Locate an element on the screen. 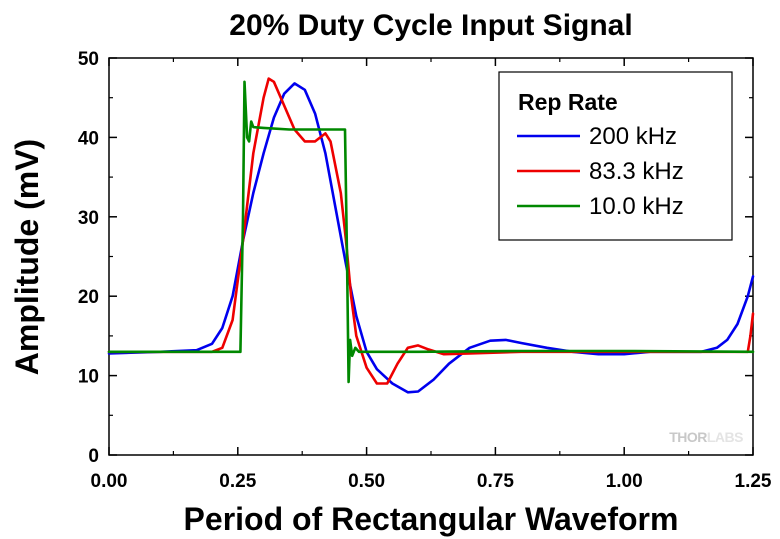 This screenshot has width=780, height=539. x-tick-label: 0.25 is located at coordinates (237, 481).